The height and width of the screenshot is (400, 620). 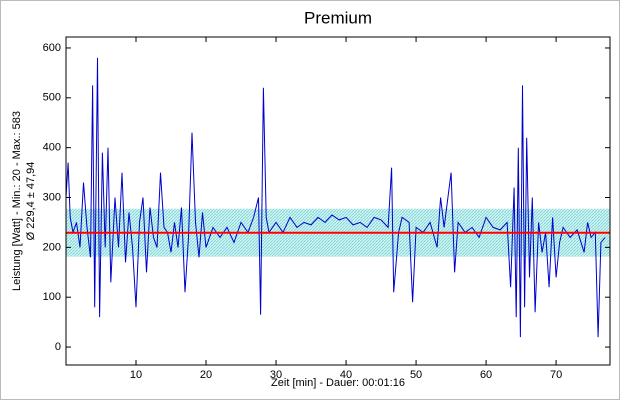 I want to click on chart-title: Premium, so click(x=338, y=17).